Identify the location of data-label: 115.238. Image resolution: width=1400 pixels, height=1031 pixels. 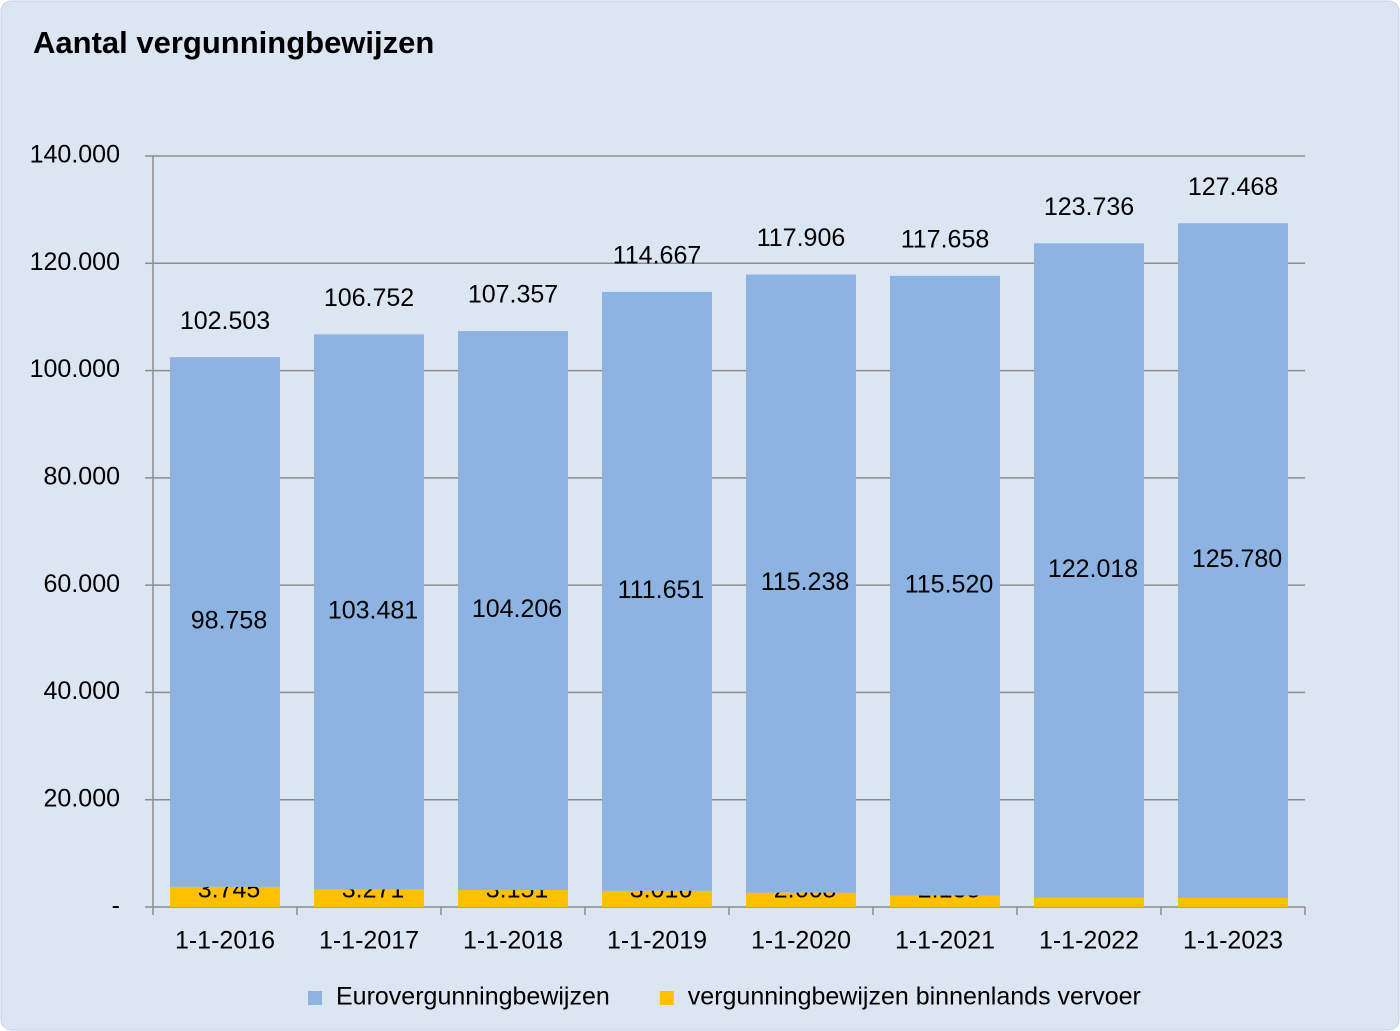
(805, 582).